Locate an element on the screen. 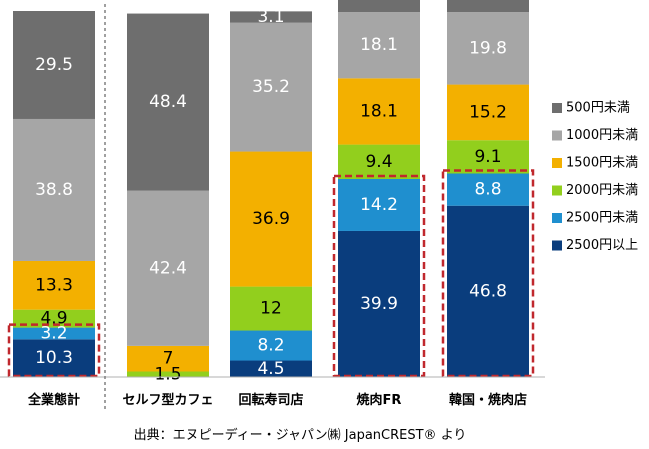  data-label: 3.2 is located at coordinates (53, 333).